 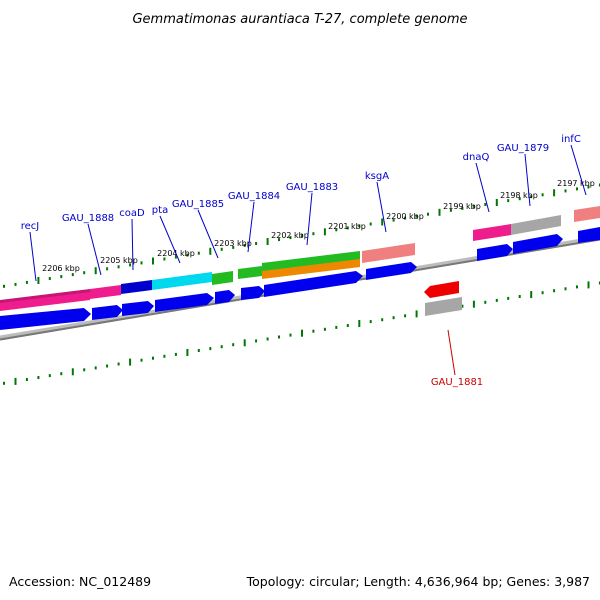 What do you see at coordinates (132, 244) in the screenshot?
I see `coaD-leader-line` at bounding box center [132, 244].